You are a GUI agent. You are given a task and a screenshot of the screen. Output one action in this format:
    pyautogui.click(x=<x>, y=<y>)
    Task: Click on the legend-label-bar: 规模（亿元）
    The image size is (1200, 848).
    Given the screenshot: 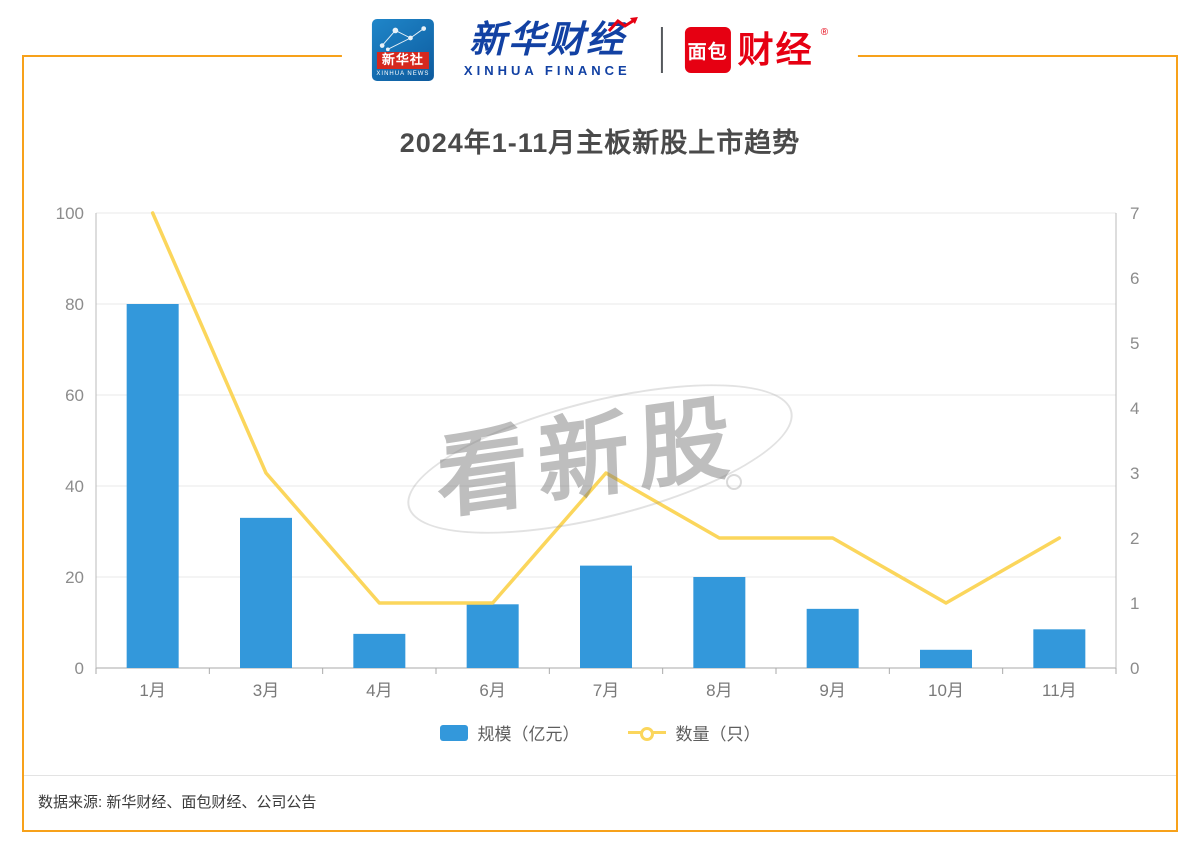 What is the action you would take?
    pyautogui.click(x=528, y=734)
    